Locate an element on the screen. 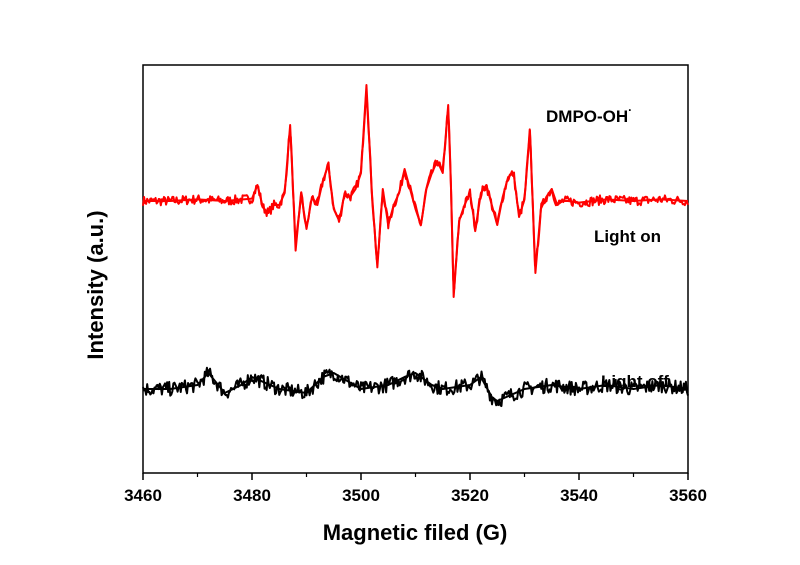 Image resolution: width=800 pixels, height=565 pixels. annotation-dmpo-oh: DMPO-OH· is located at coordinates (589, 114).